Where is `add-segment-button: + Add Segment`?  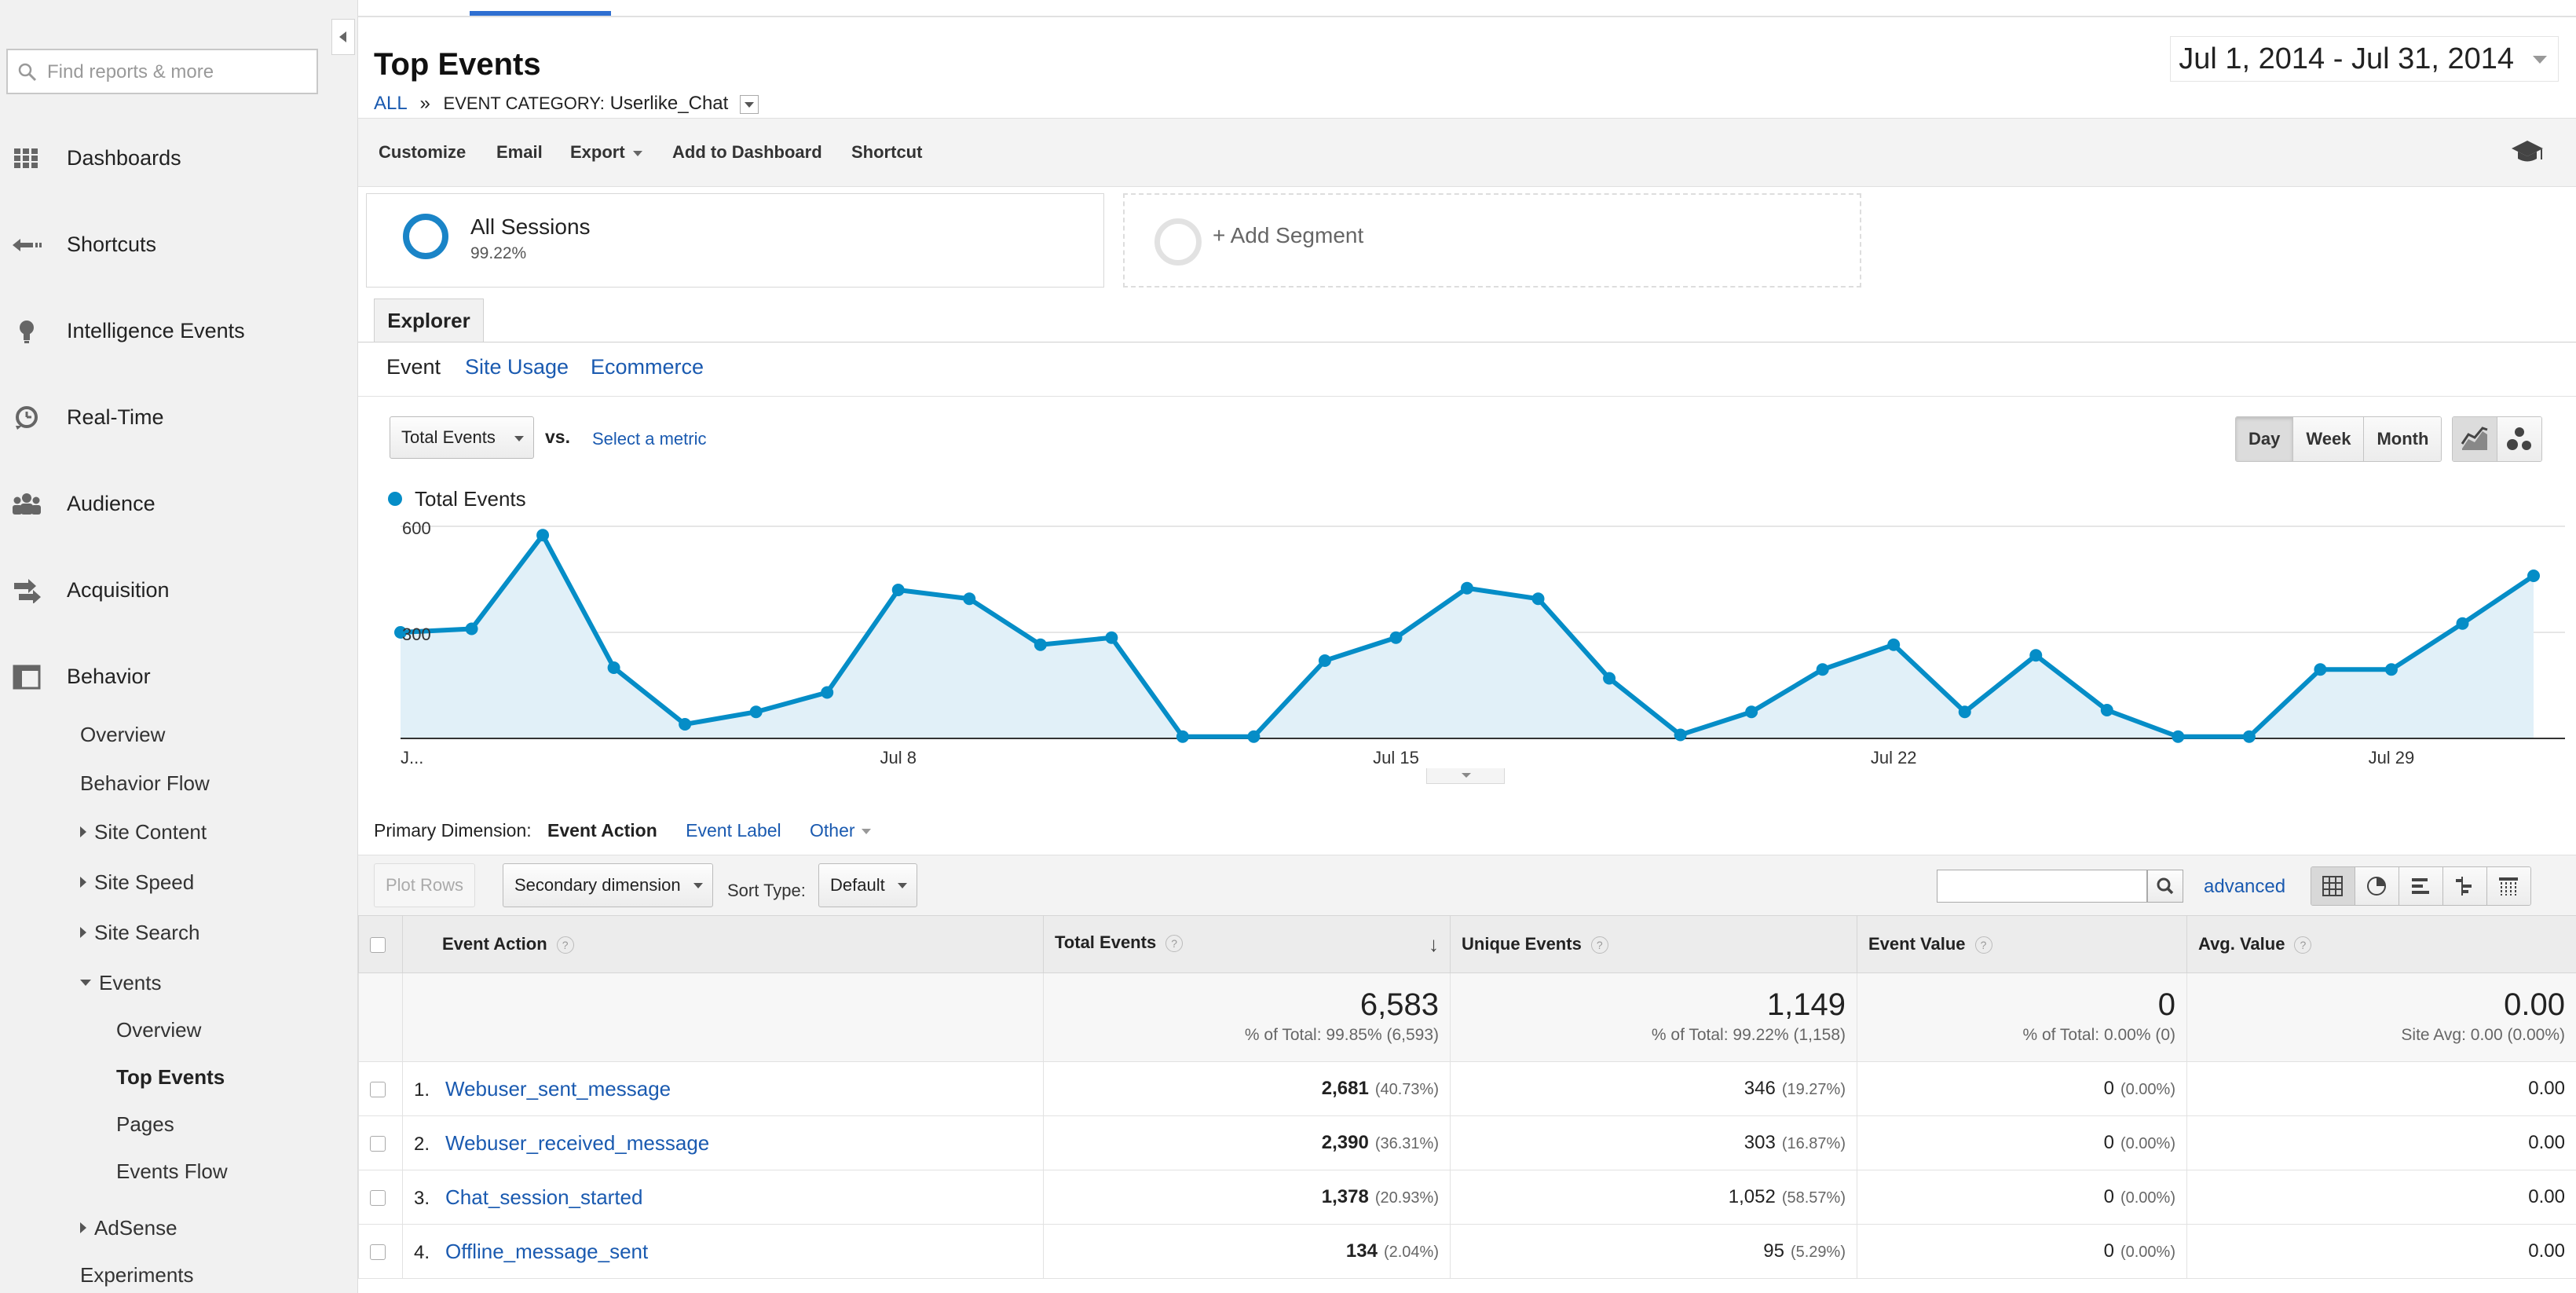
add-segment-button: + Add Segment is located at coordinates (1492, 240).